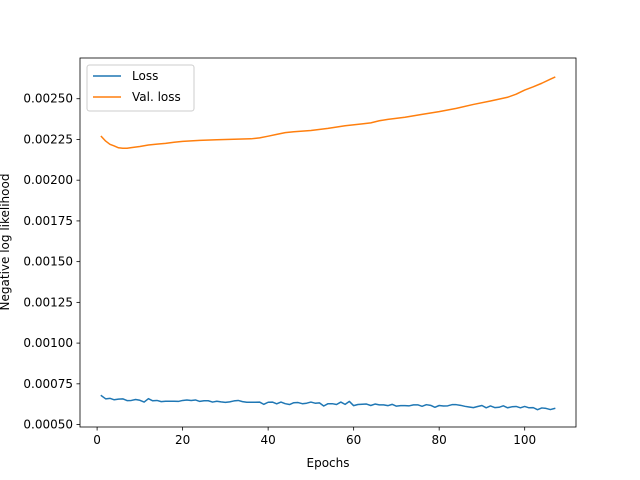 The width and height of the screenshot is (640, 480). I want to click on y-tick-label: 0.00225, so click(48, 139).